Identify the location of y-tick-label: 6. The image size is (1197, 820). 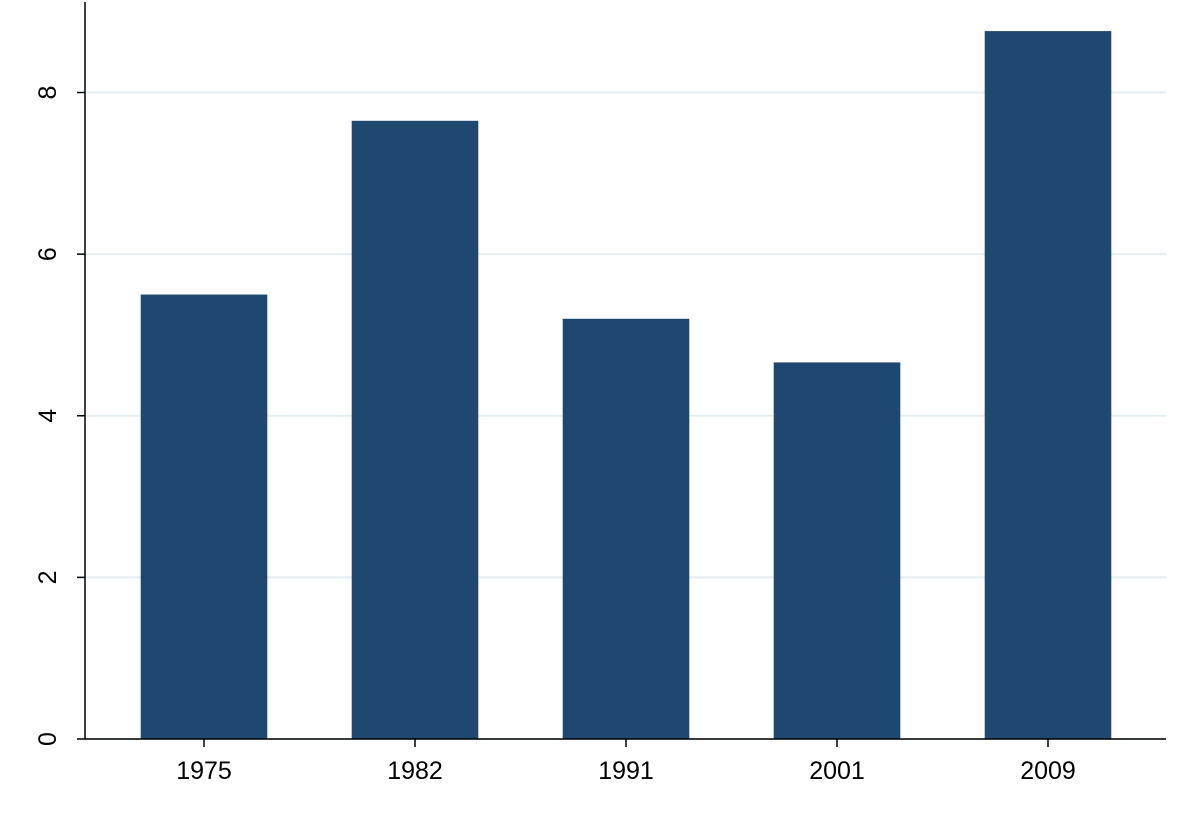
(48, 254).